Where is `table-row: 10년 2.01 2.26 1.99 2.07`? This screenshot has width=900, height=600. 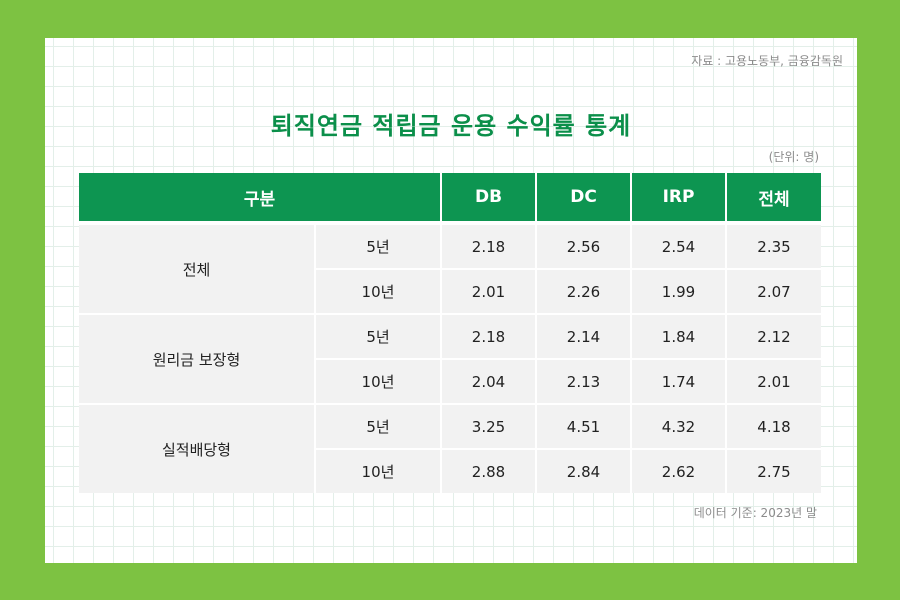 table-row: 10년 2.01 2.26 1.99 2.07 is located at coordinates (450, 291).